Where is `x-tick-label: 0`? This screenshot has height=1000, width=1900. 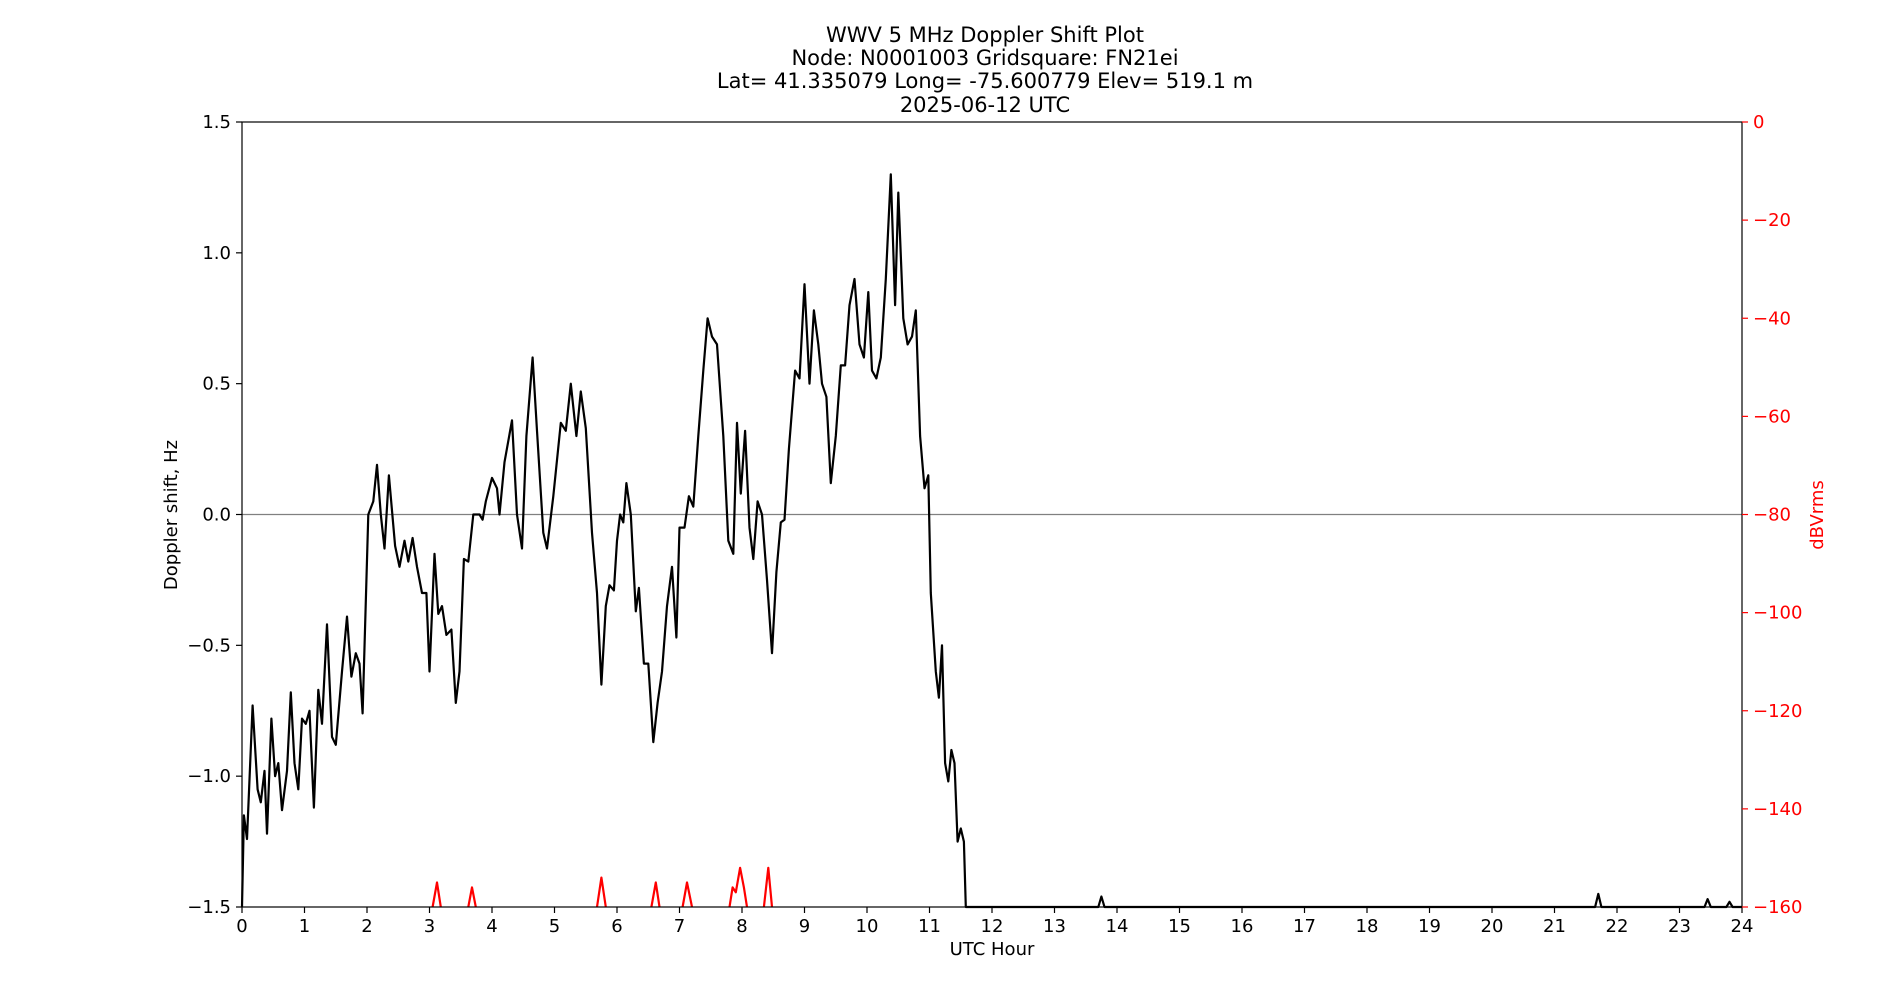
x-tick-label: 0 is located at coordinates (241, 926).